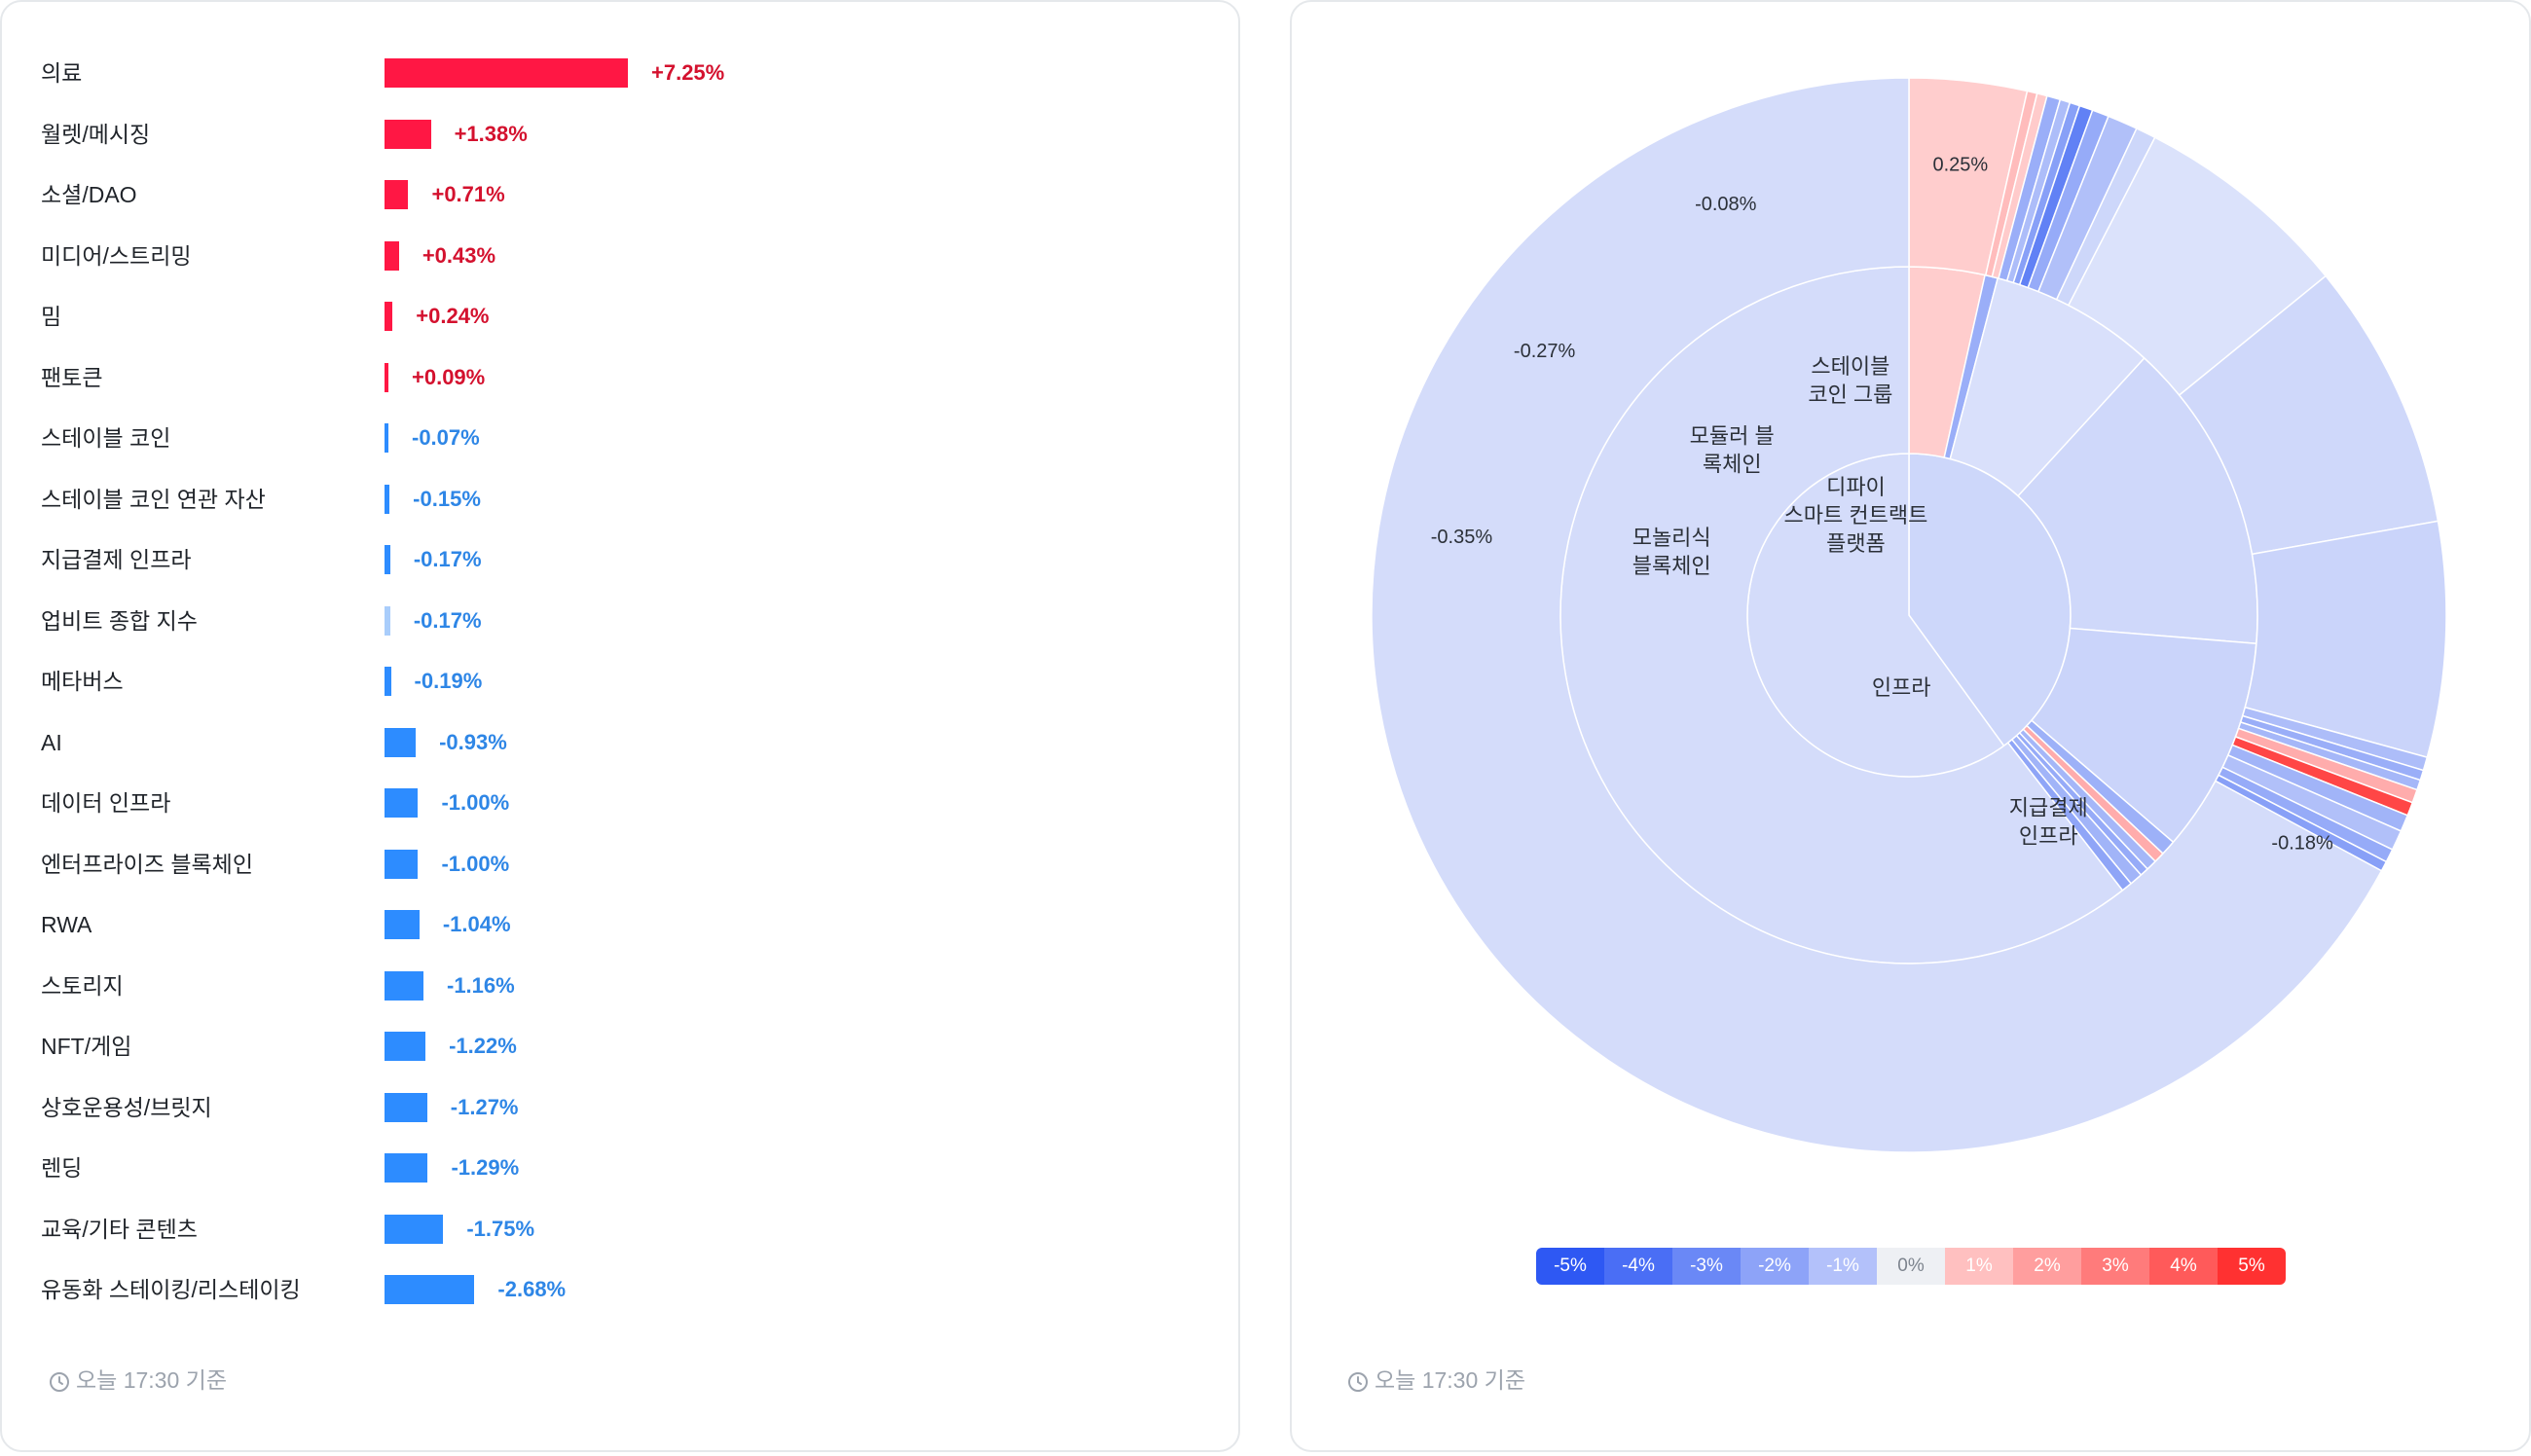  What do you see at coordinates (620, 1107) in the screenshot?
I see `bar-row: 상호운용성/브릿지 -1.27%` at bounding box center [620, 1107].